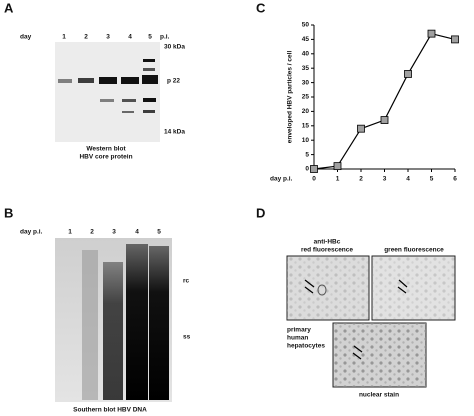 This screenshot has width=474, height=416. I want to click on y-tick-label: 30, so click(306, 82).